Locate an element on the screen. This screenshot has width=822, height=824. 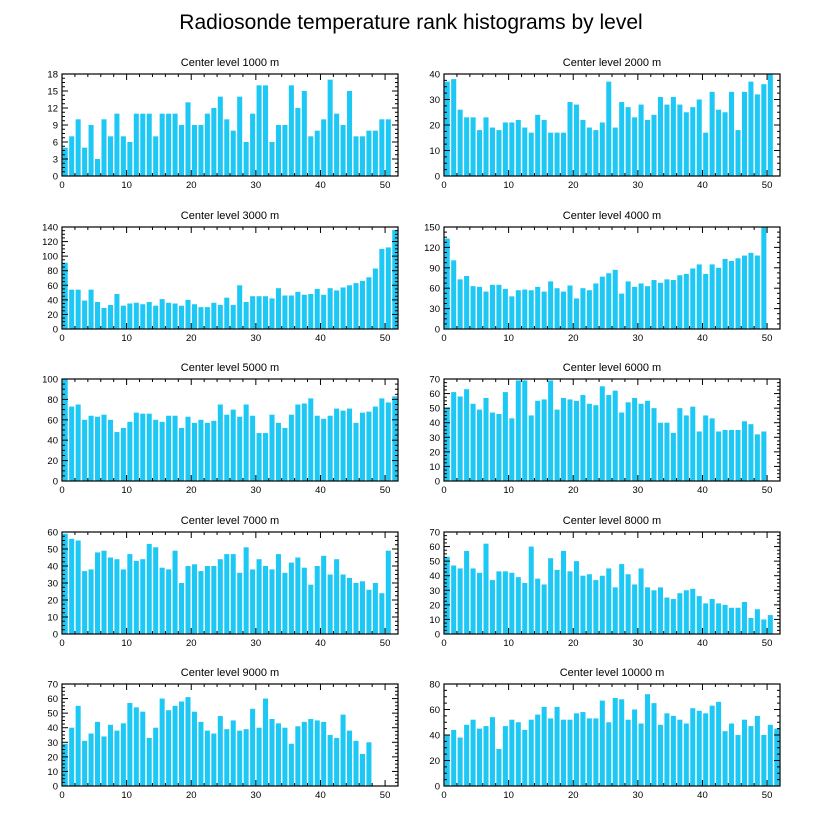
y-tick-label: 80 is located at coordinates (52, 400).